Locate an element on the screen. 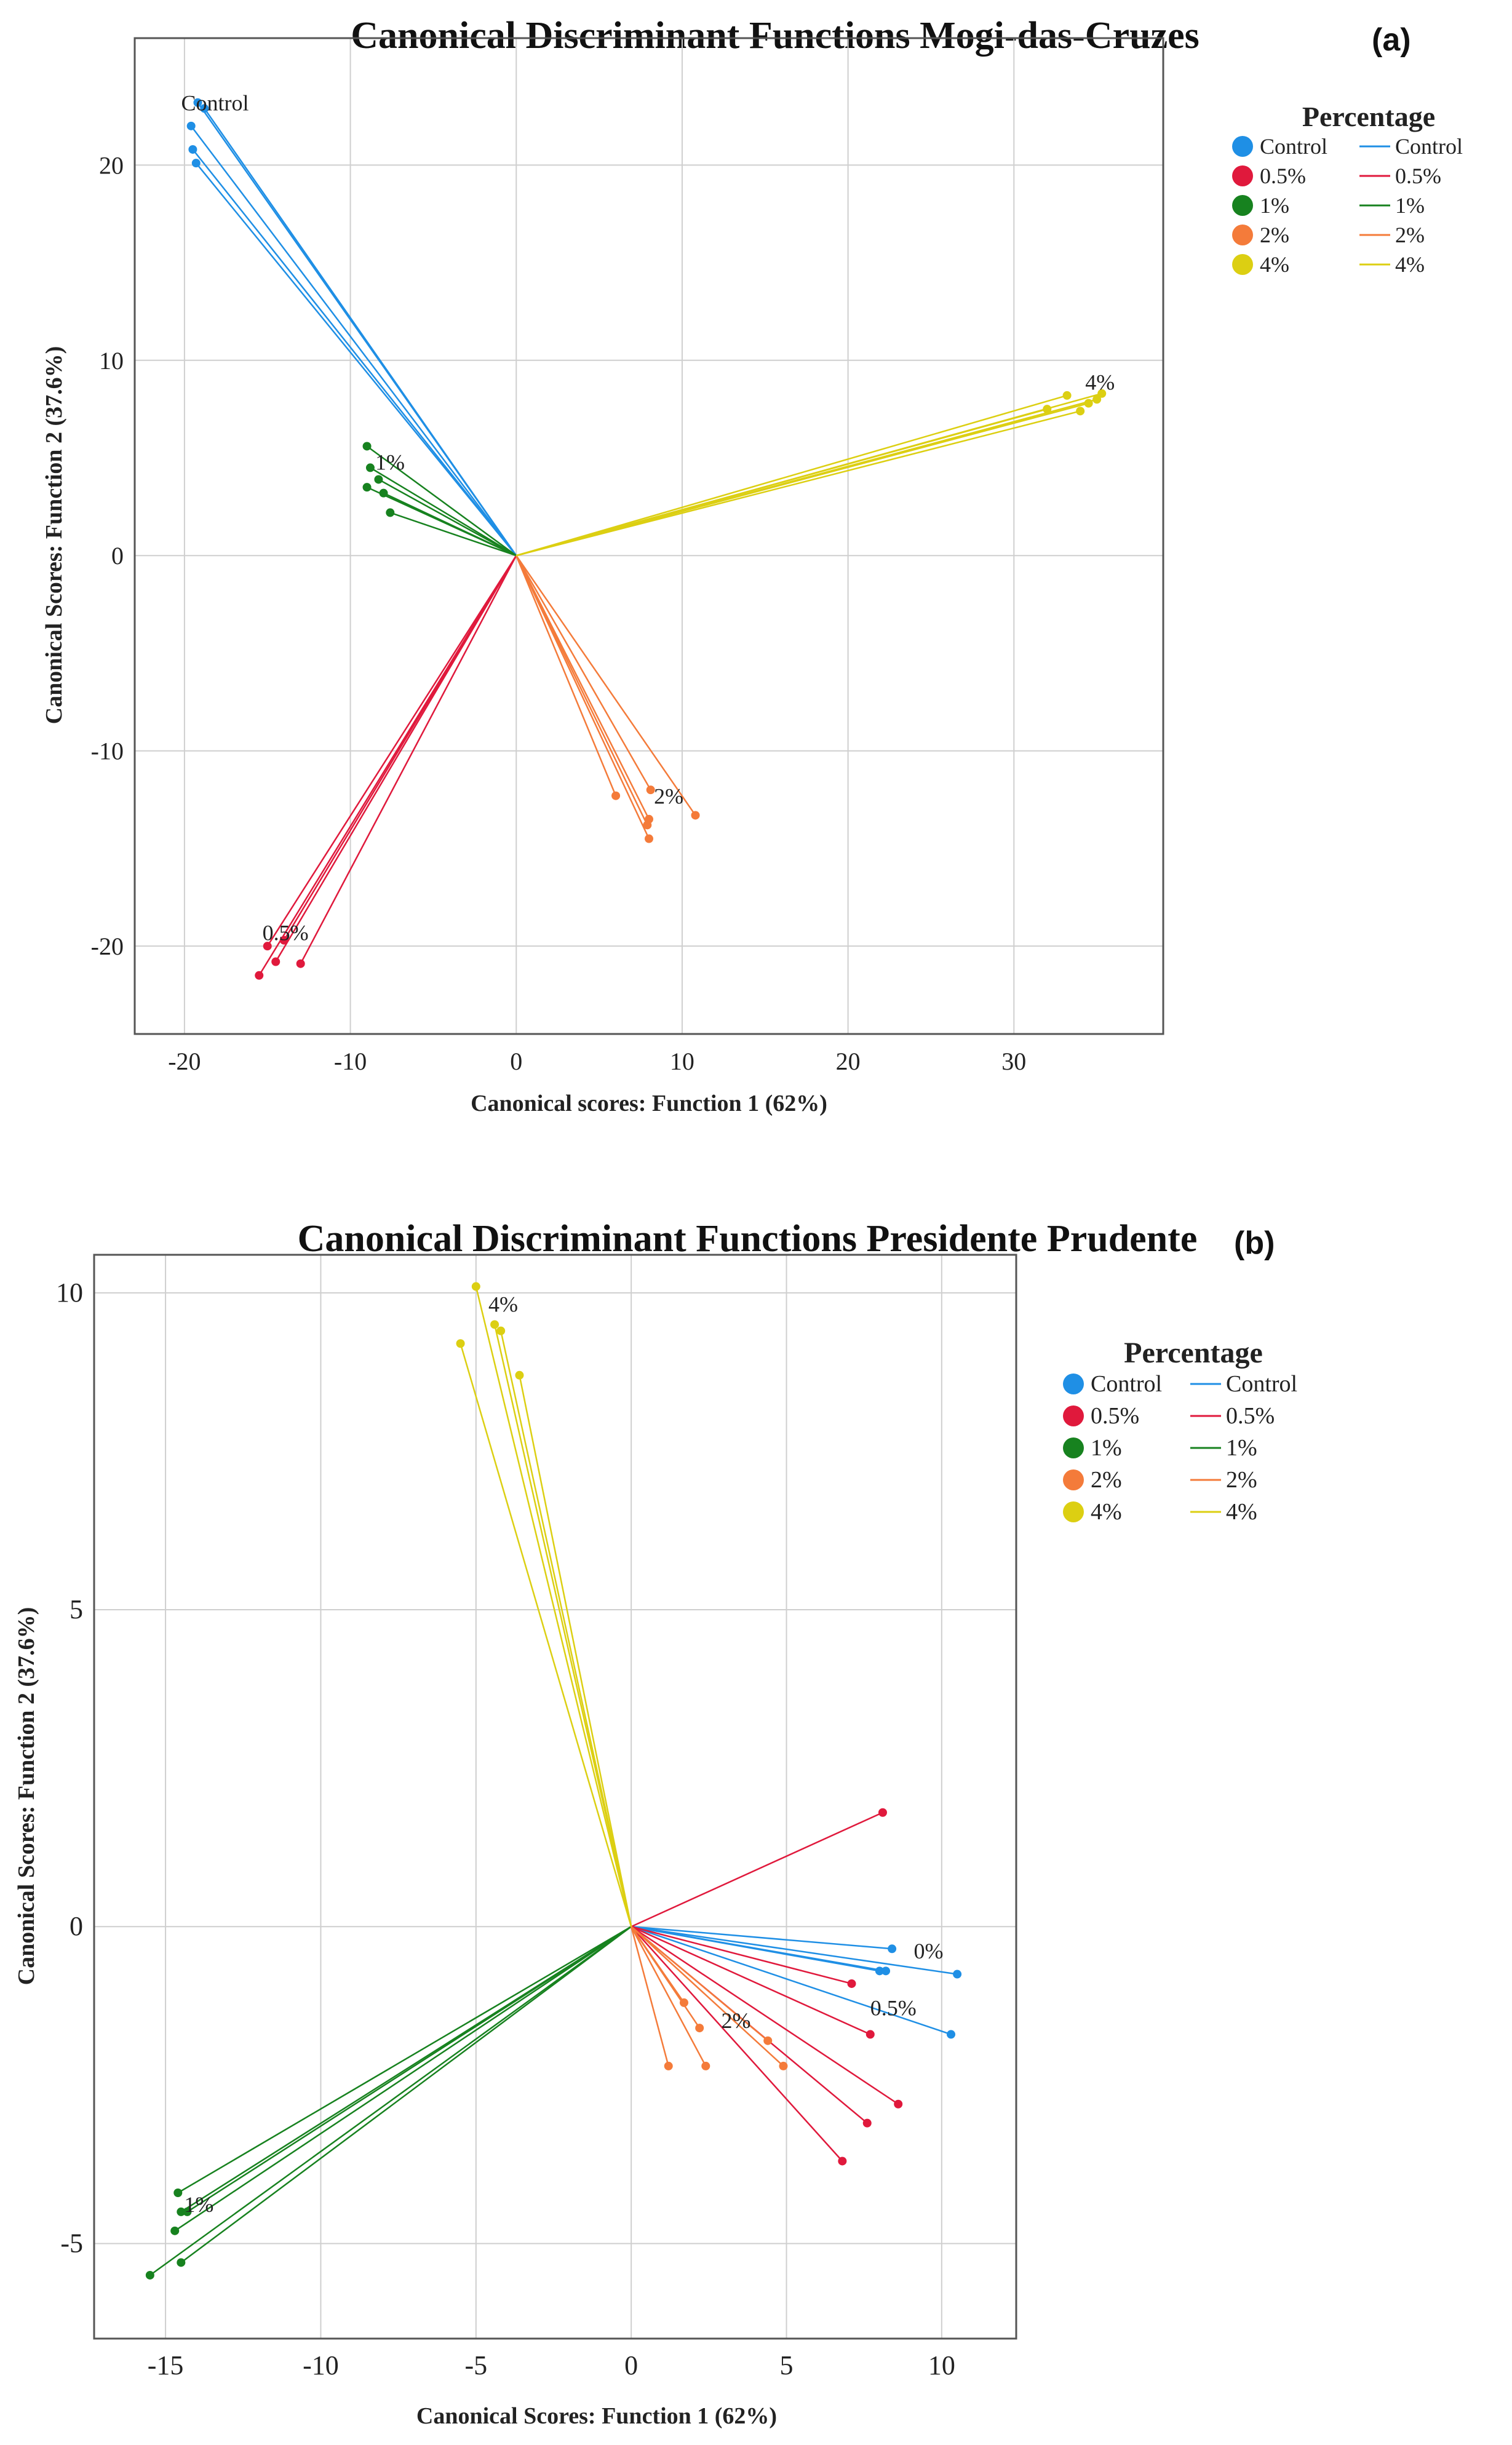 The width and height of the screenshot is (1512, 2445). chart-a-x-axis-label: Canonical scores: Function 1 (62%) is located at coordinates (649, 1103).